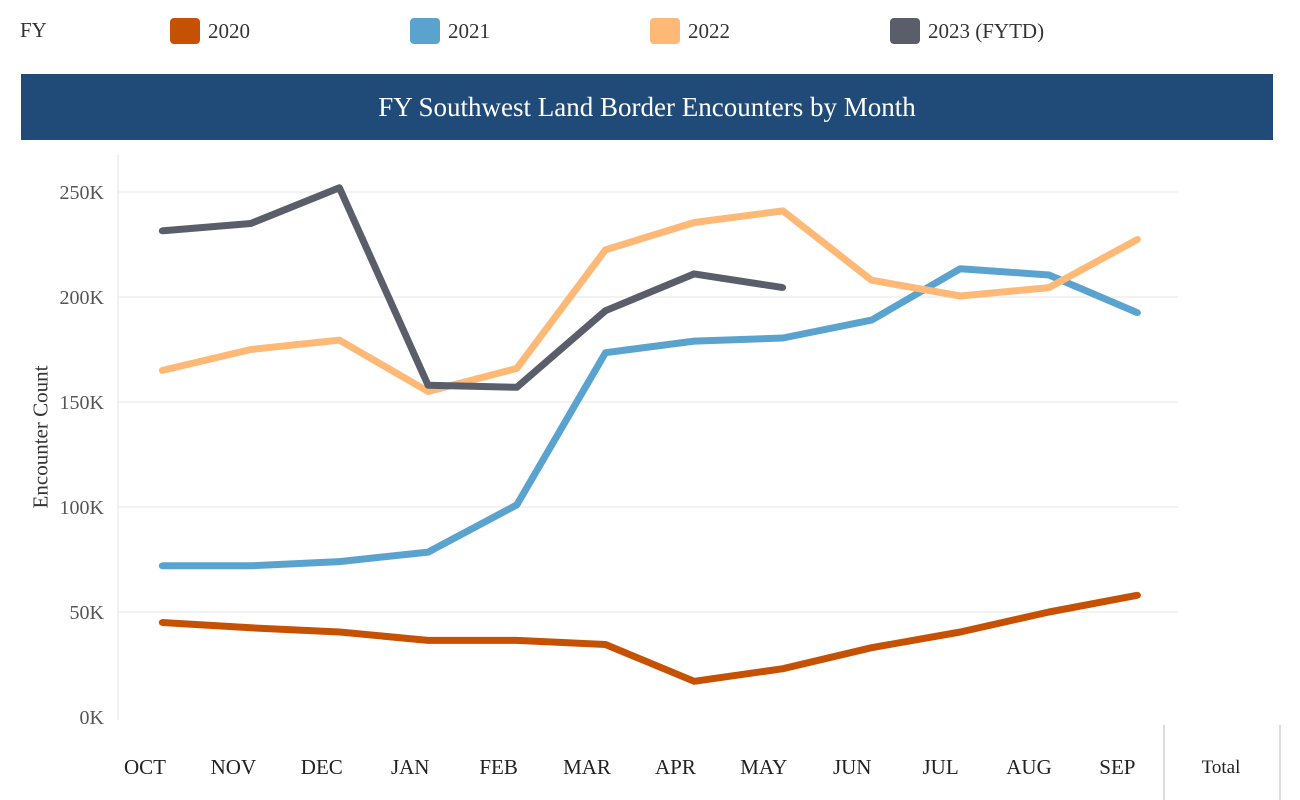 The image size is (1300, 800). Describe the element at coordinates (472, 287) in the screenshot. I see `series-line-2023` at that location.